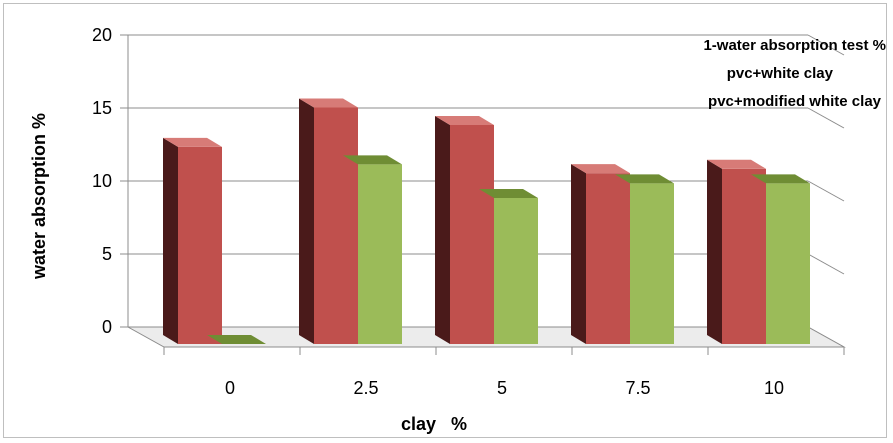  I want to click on y-axis-label: water absorption %, so click(39, 196).